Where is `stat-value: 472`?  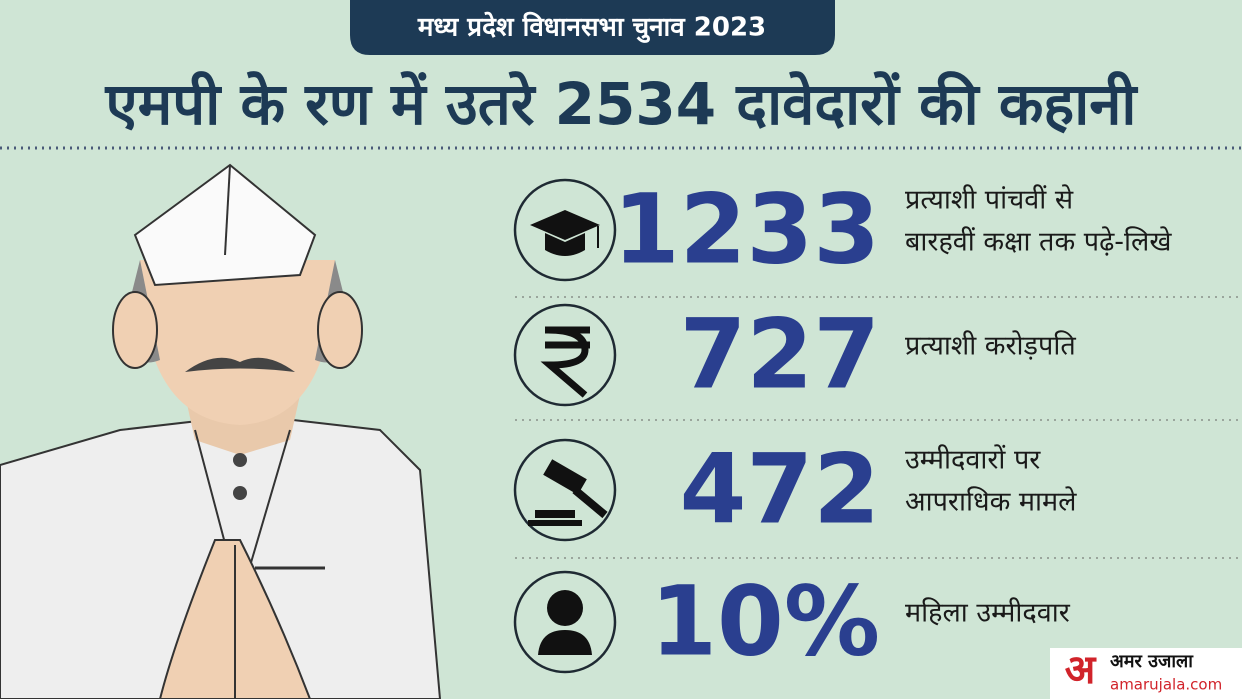
stat-value: 472 is located at coordinates (780, 489).